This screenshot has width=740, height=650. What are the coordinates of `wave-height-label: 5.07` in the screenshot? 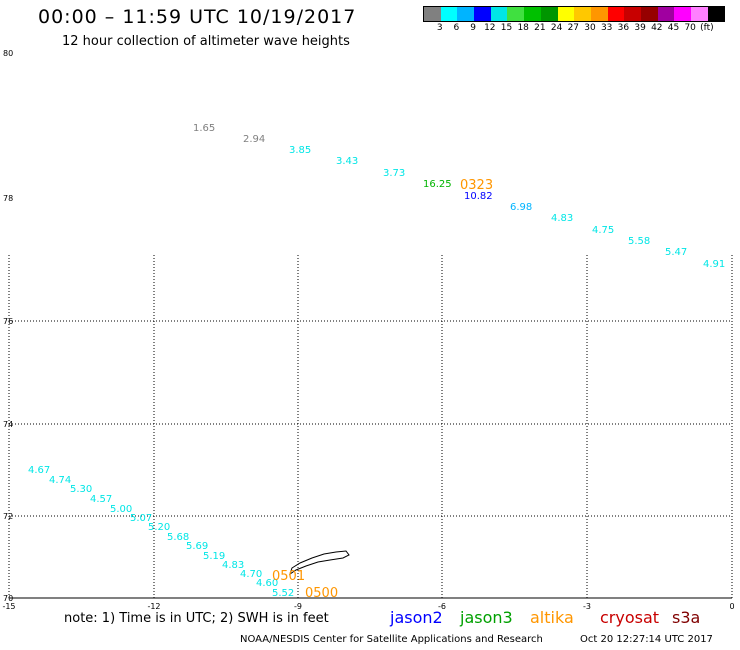 It's located at (141, 518).